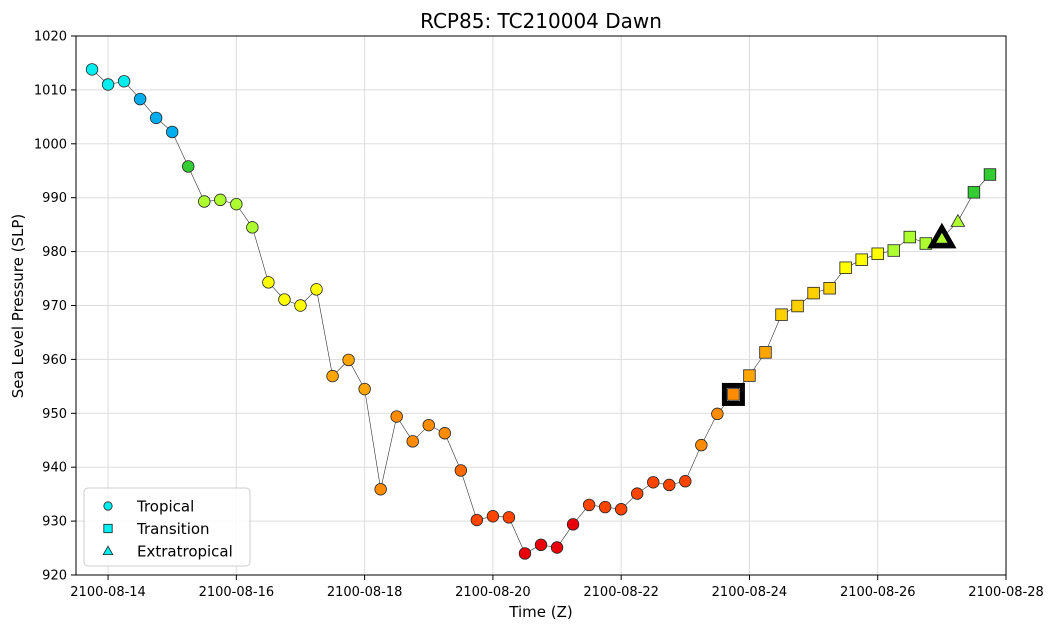 The height and width of the screenshot is (633, 1056). What do you see at coordinates (750, 592) in the screenshot?
I see `x-tick-label: 2100-08-24` at bounding box center [750, 592].